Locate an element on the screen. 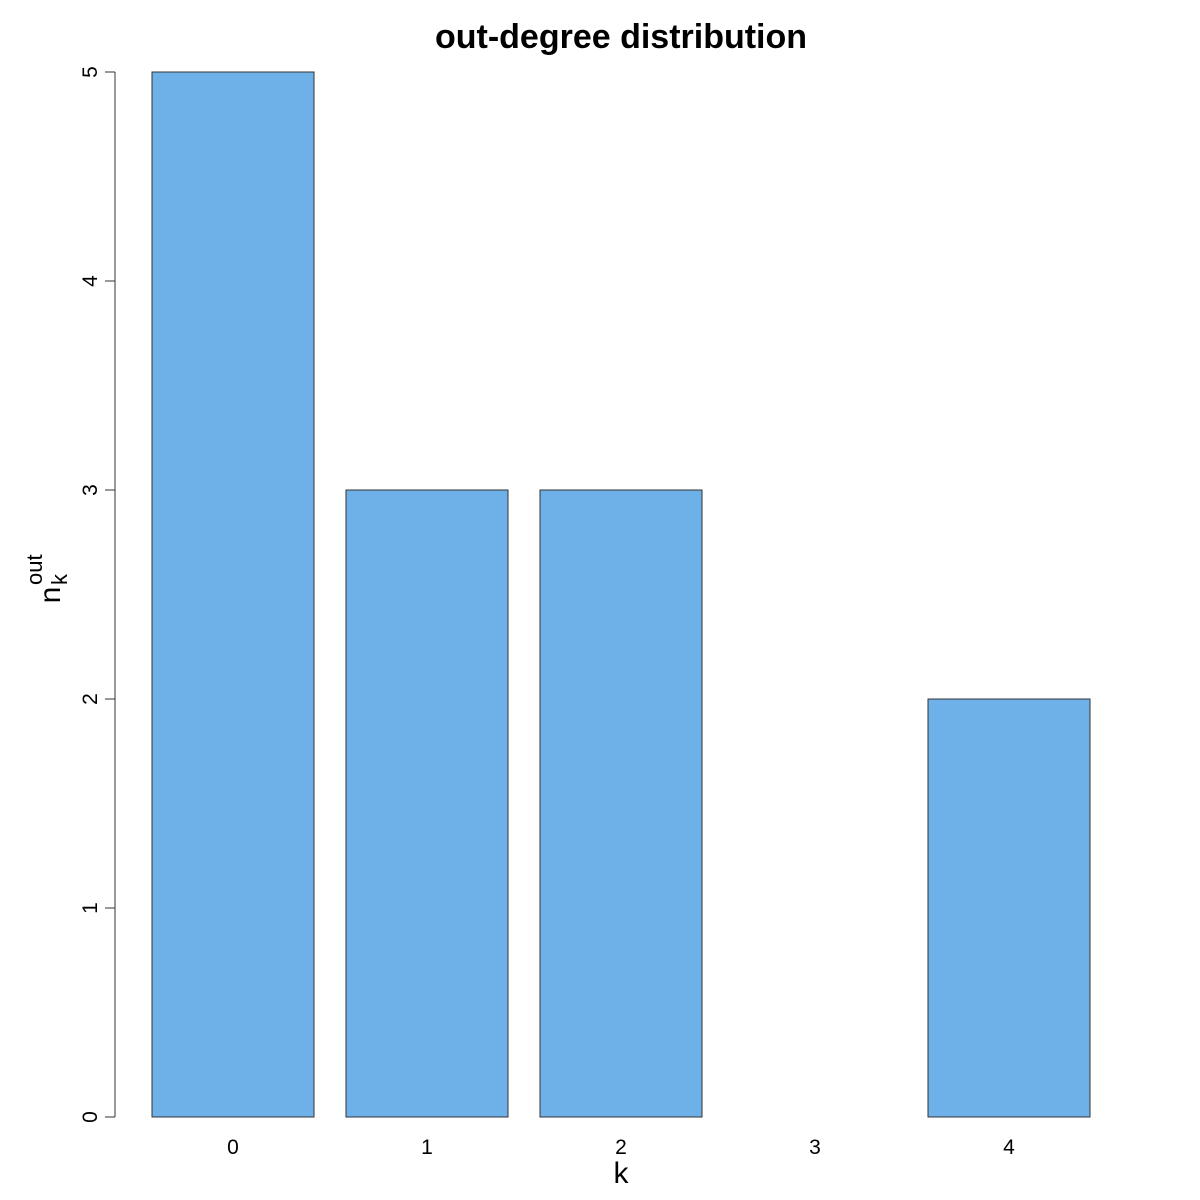 This screenshot has height=1200, width=1200. svg-text: out is located at coordinates (34, 569).